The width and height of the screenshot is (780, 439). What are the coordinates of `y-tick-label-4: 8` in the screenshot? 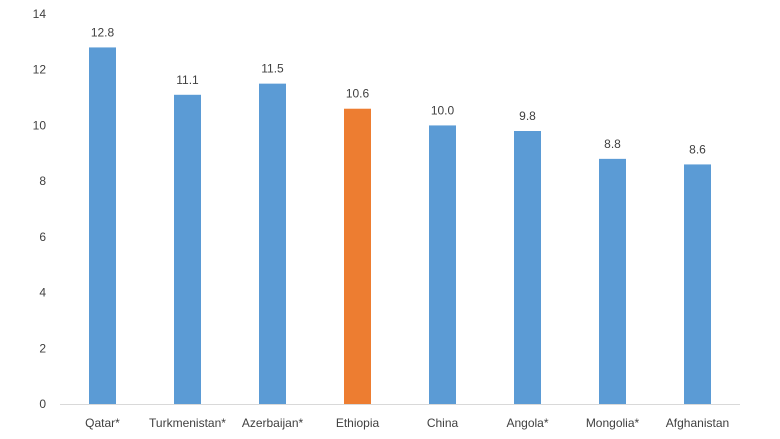 It's located at (42, 181).